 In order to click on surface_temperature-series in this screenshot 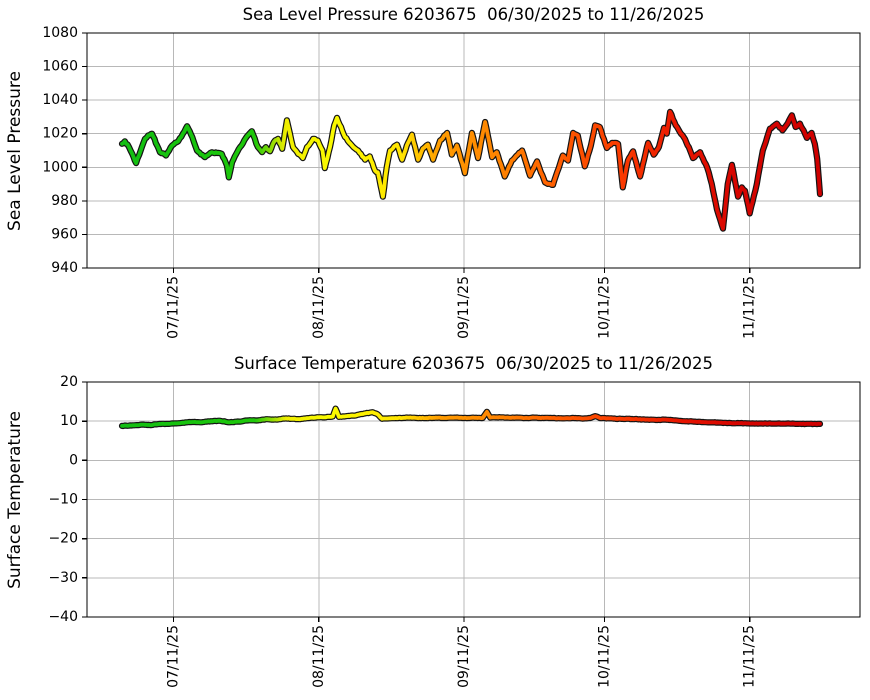, I will do `click(471, 417)`.